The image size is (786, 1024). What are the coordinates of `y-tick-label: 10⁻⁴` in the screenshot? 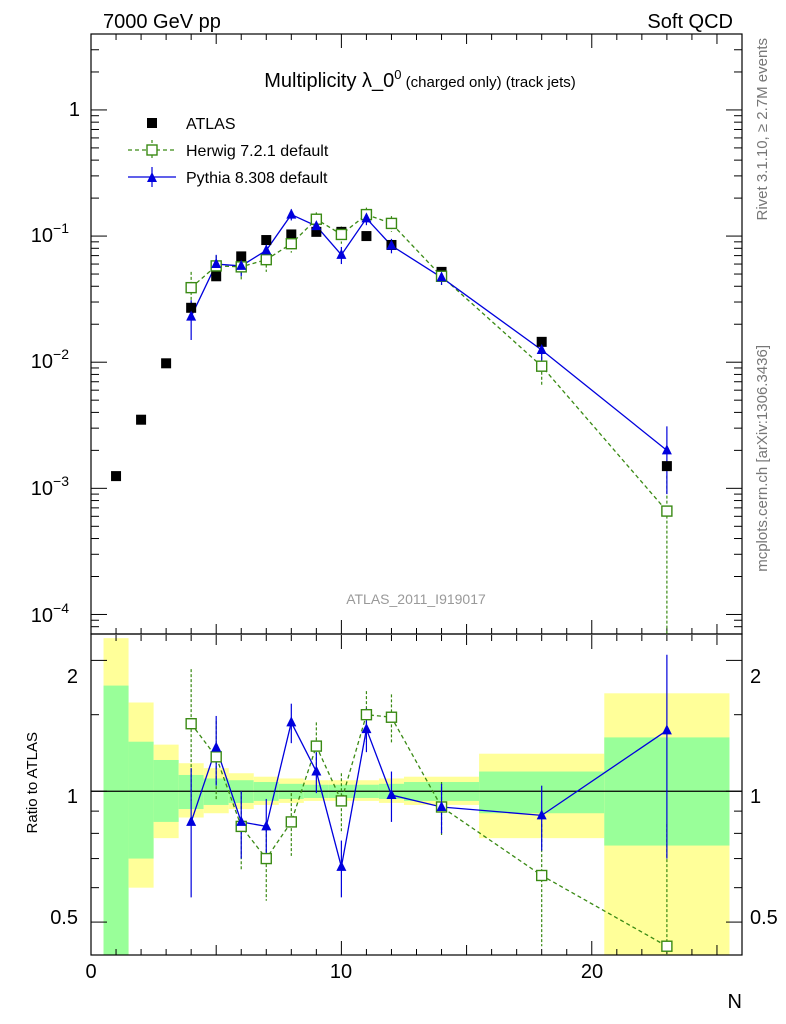 It's located at (50, 613).